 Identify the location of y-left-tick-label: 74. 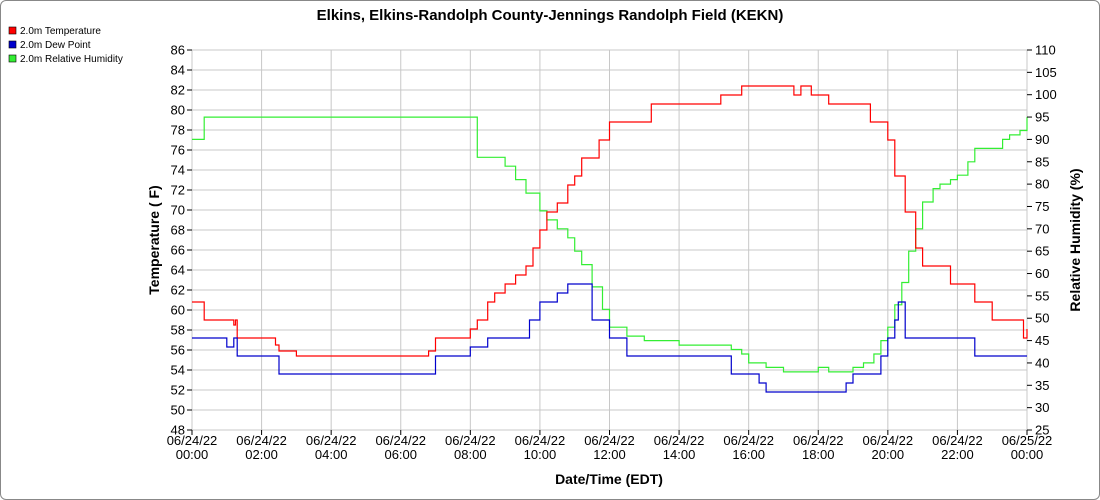
(178, 170).